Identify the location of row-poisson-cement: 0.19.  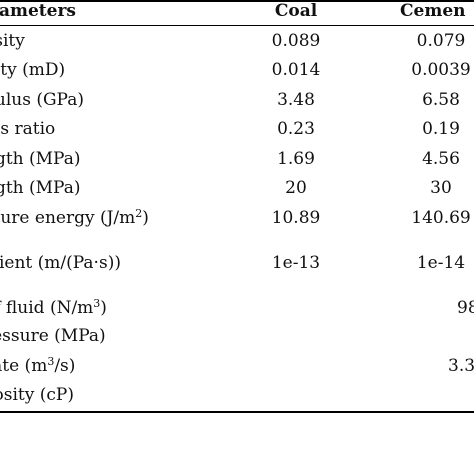
(441, 129).